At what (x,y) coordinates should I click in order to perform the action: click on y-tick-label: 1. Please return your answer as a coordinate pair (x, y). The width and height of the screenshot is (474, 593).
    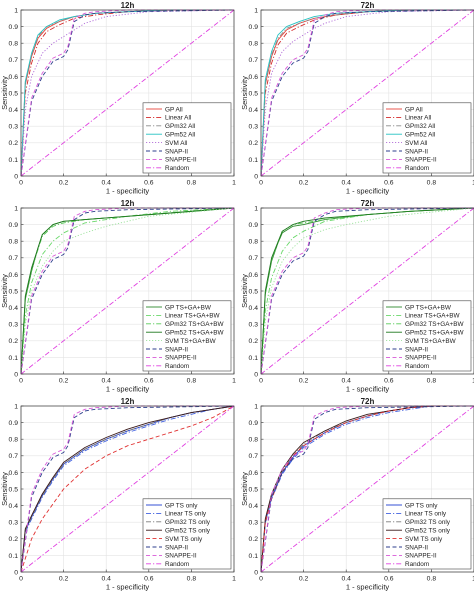
    Looking at the image, I should click on (256, 208).